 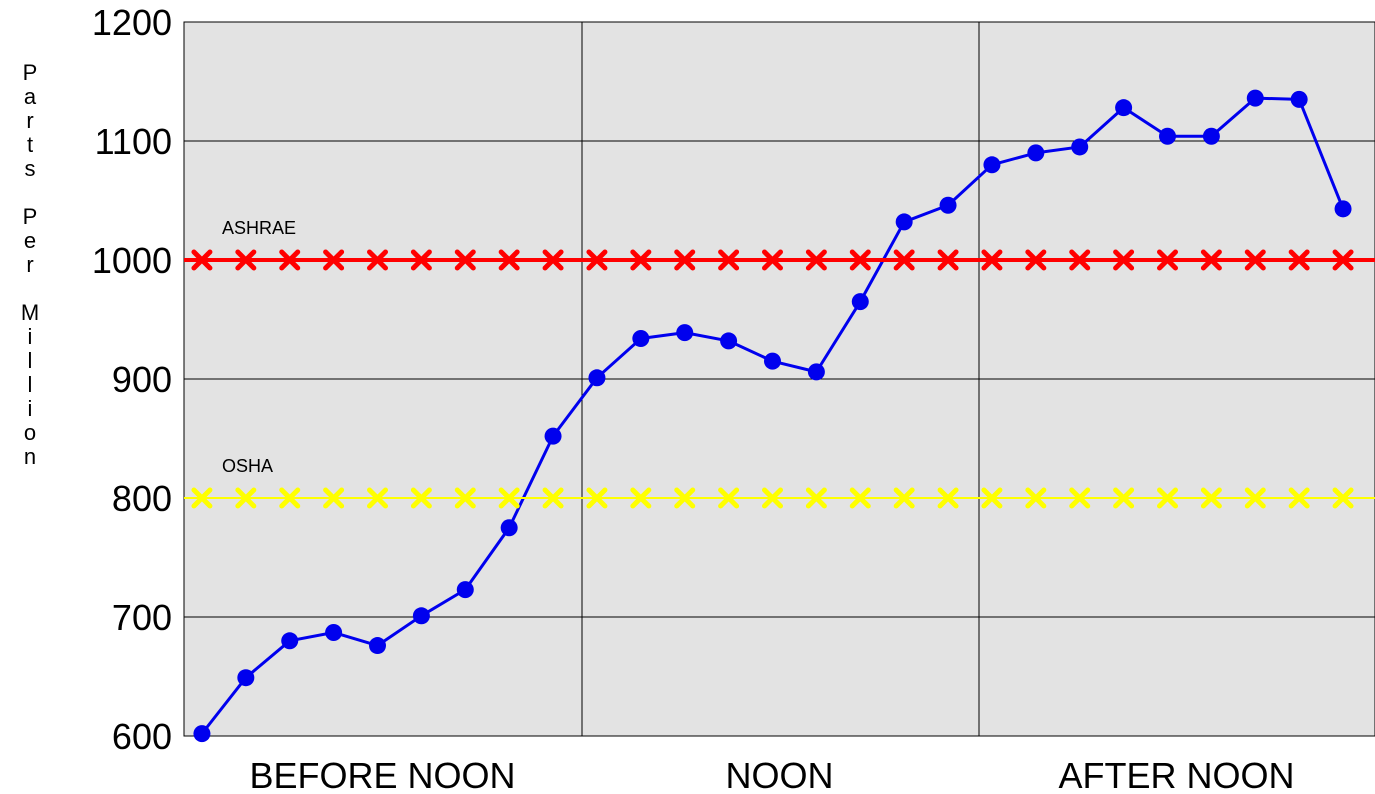 I want to click on reference-line-label: OSHA, so click(x=247, y=466).